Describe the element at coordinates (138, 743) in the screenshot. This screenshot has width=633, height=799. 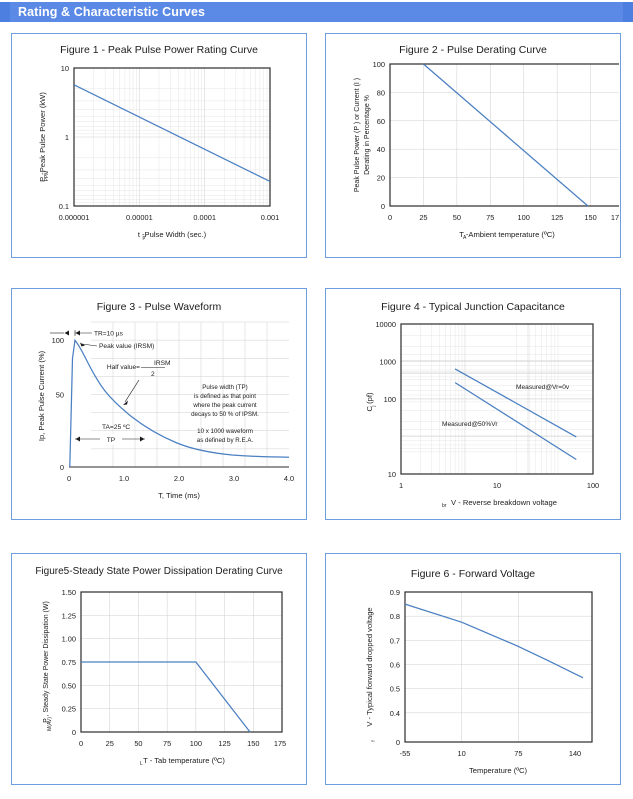
I see `fig5-xtick-2: 50` at that location.